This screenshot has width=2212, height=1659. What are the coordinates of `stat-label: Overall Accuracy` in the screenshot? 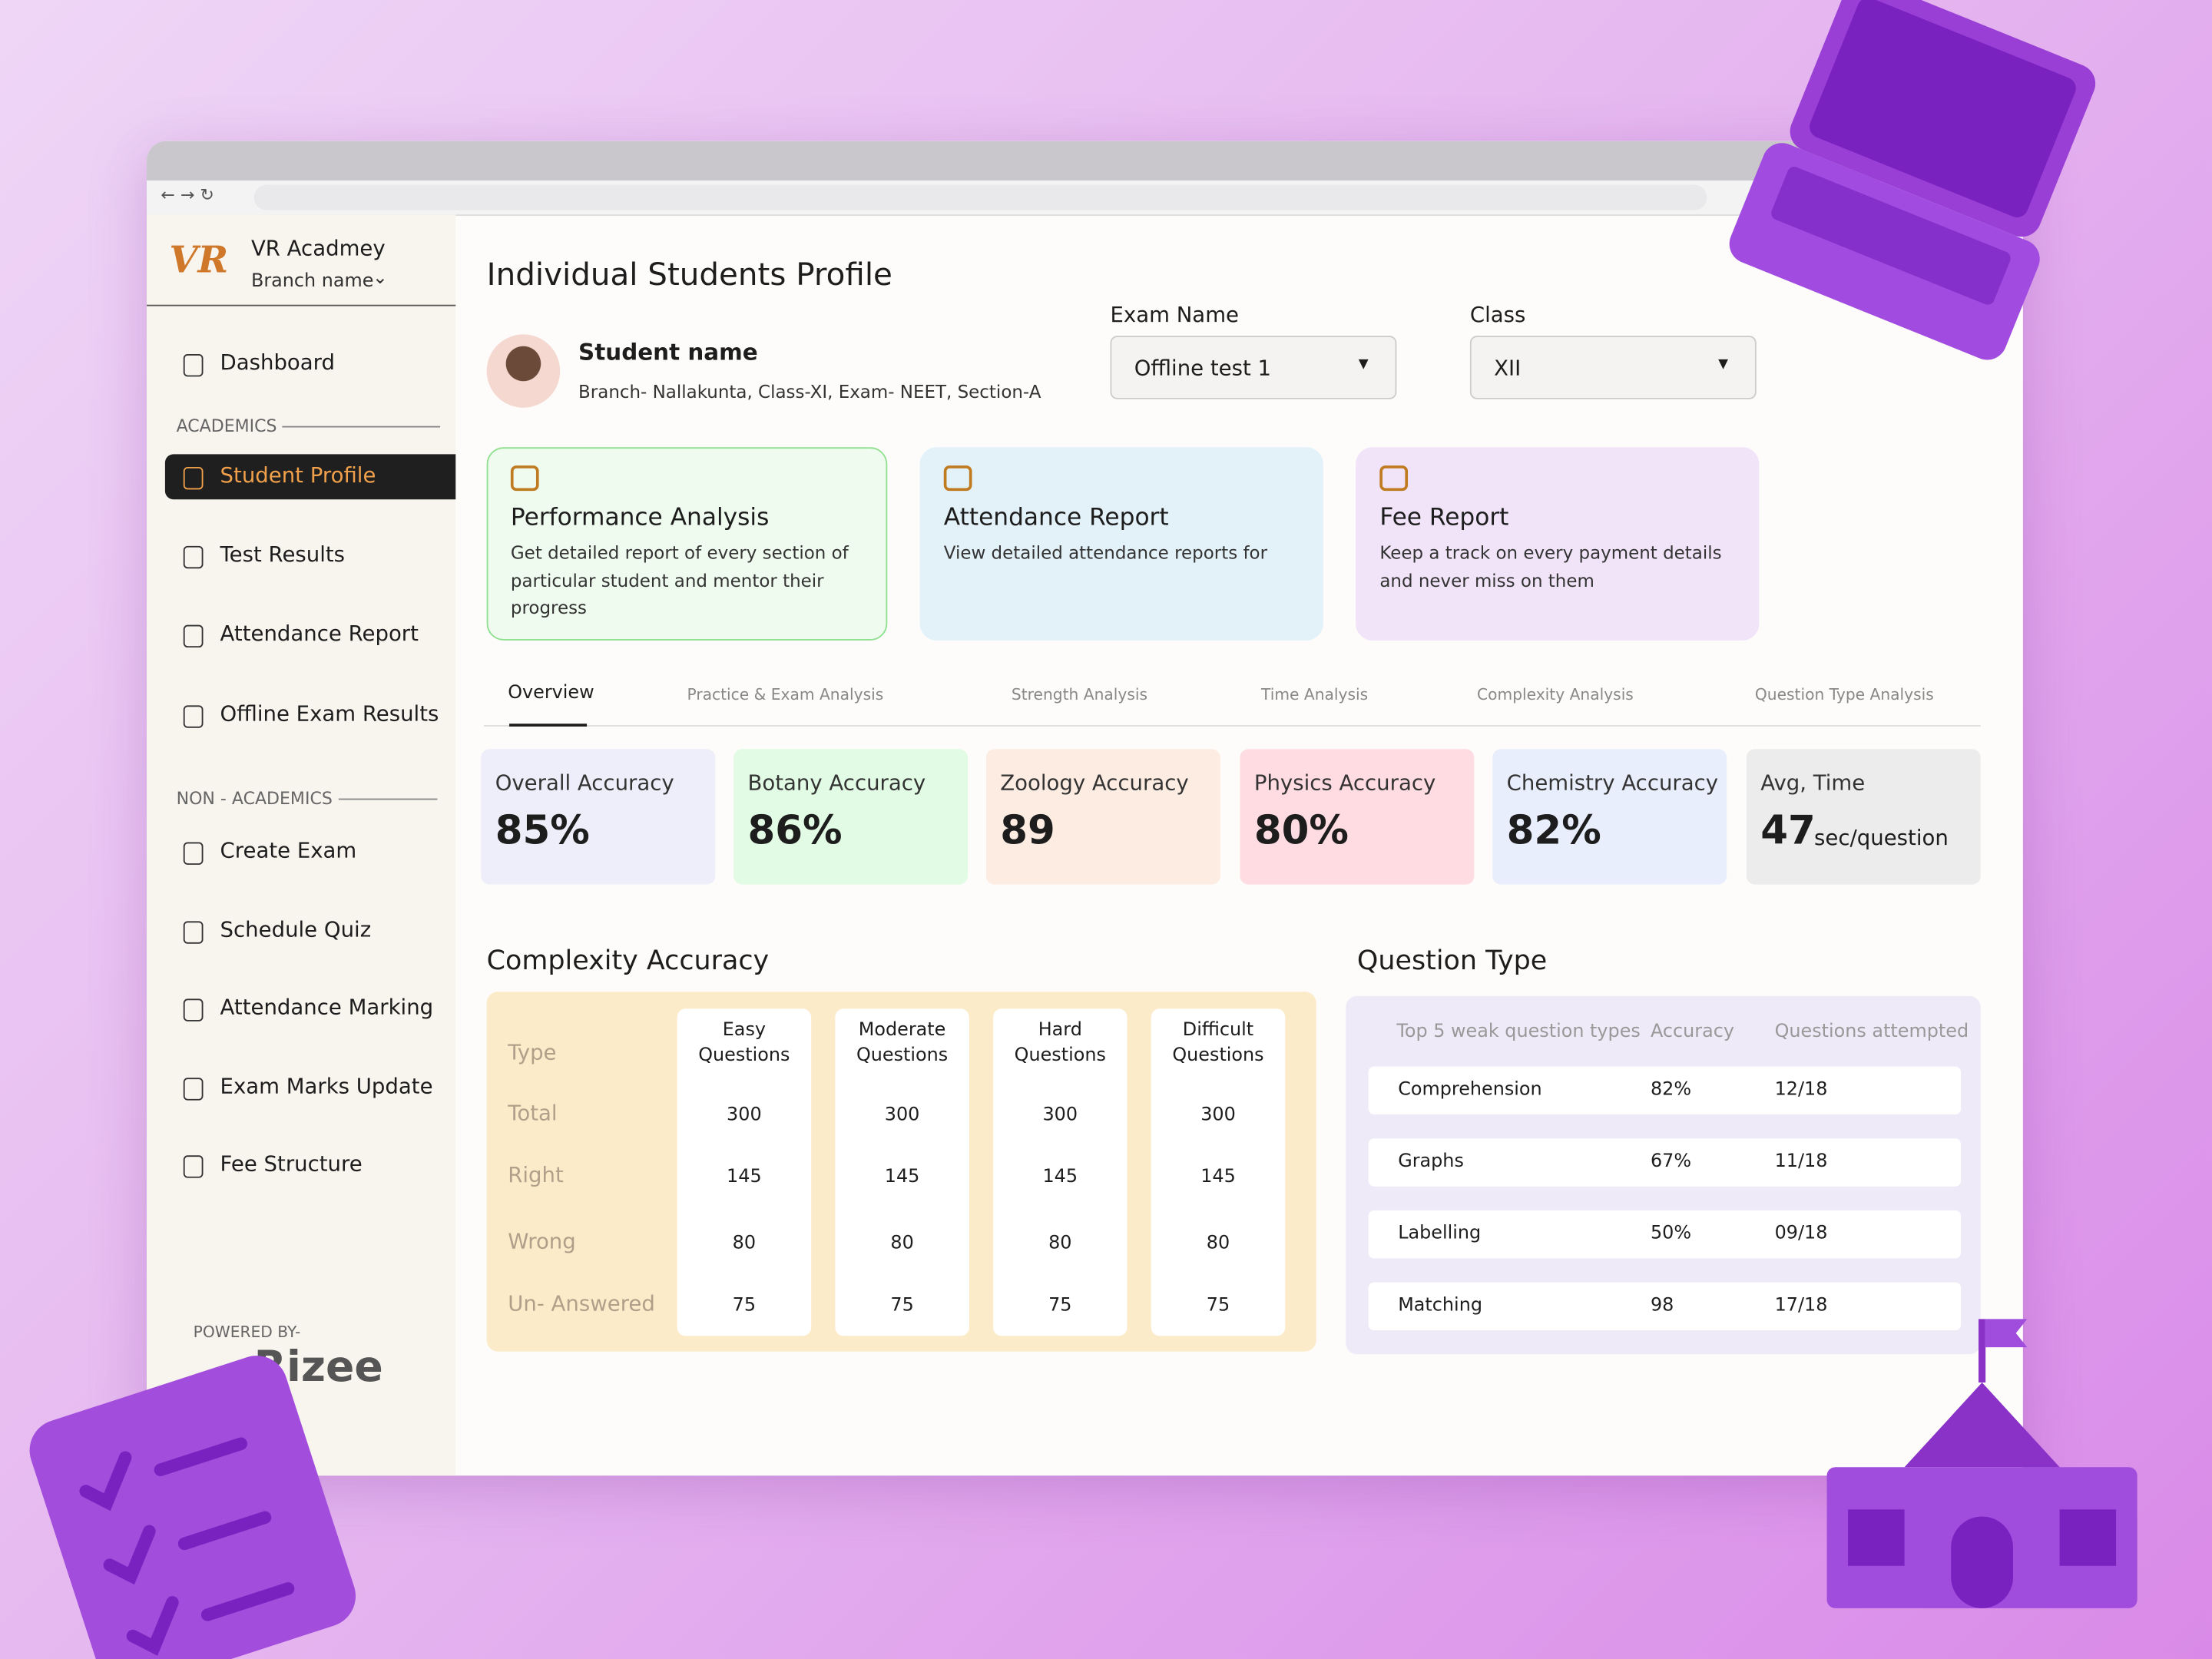 It's located at (584, 783).